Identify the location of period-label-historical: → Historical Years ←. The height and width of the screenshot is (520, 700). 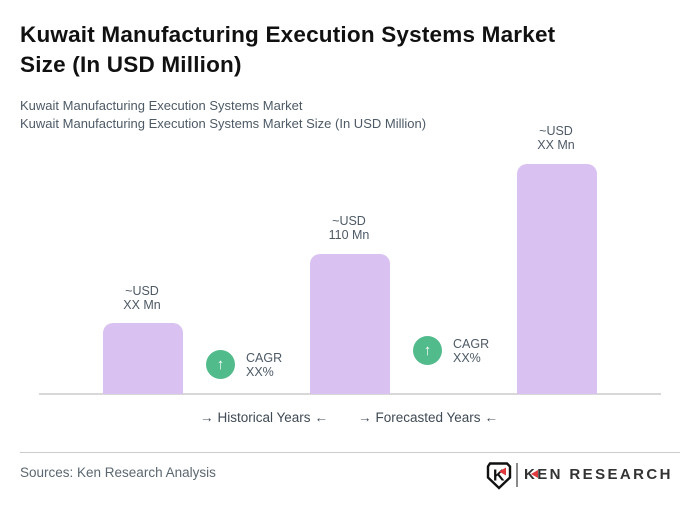
(264, 417).